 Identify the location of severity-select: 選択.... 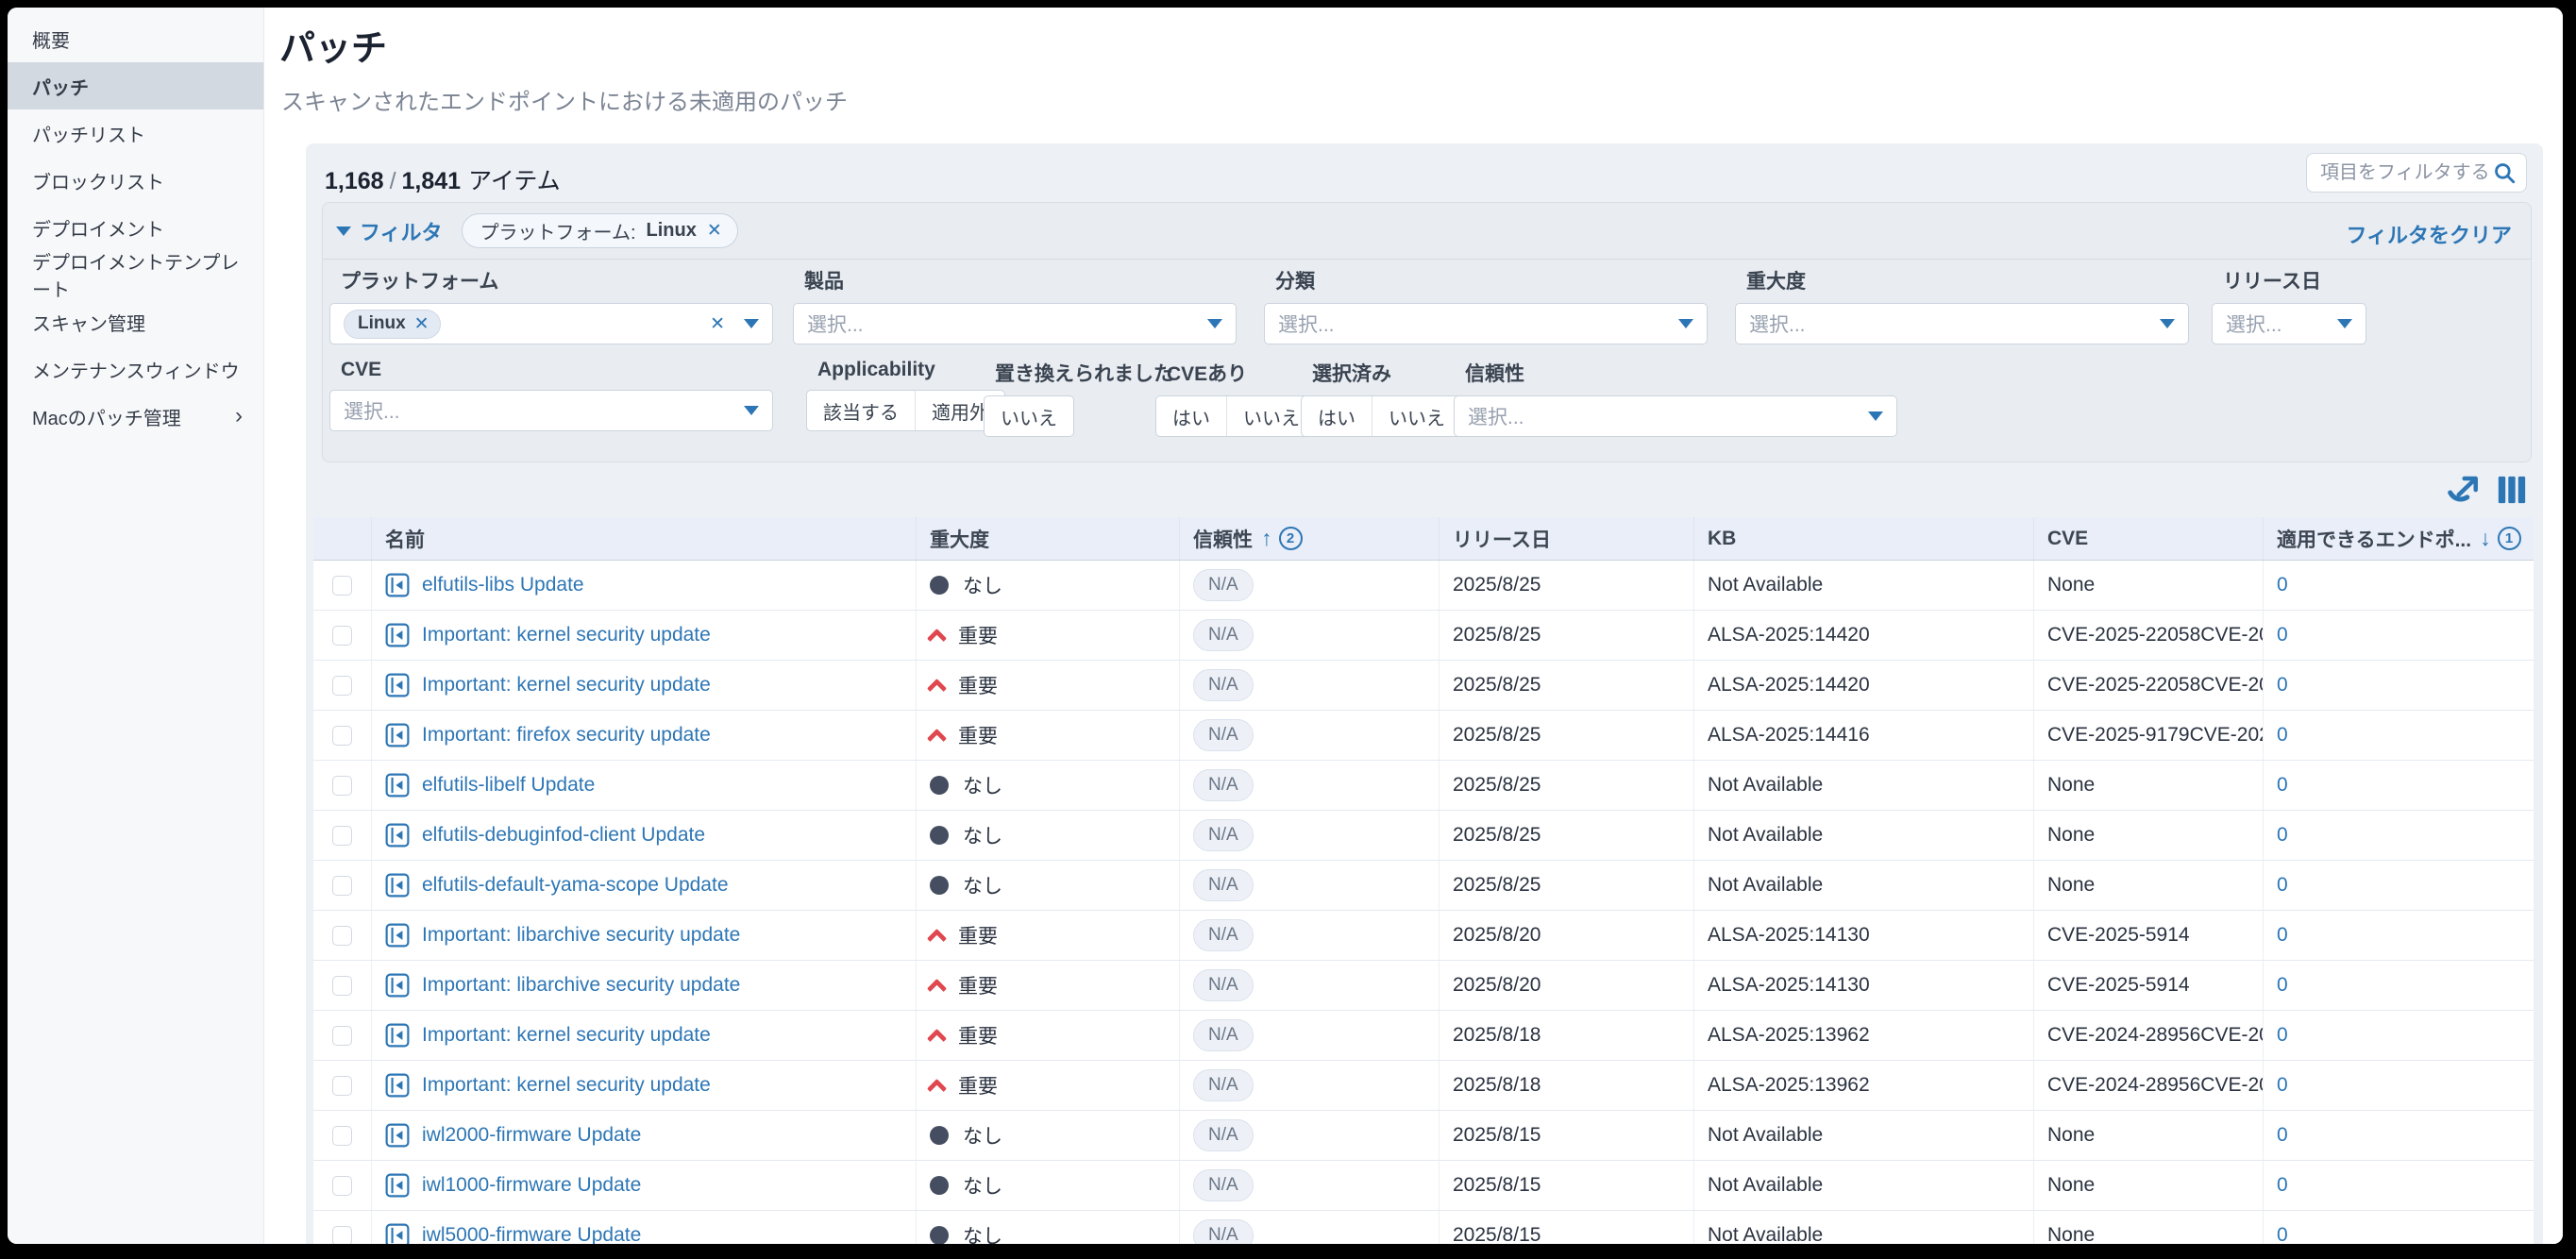
(1962, 323).